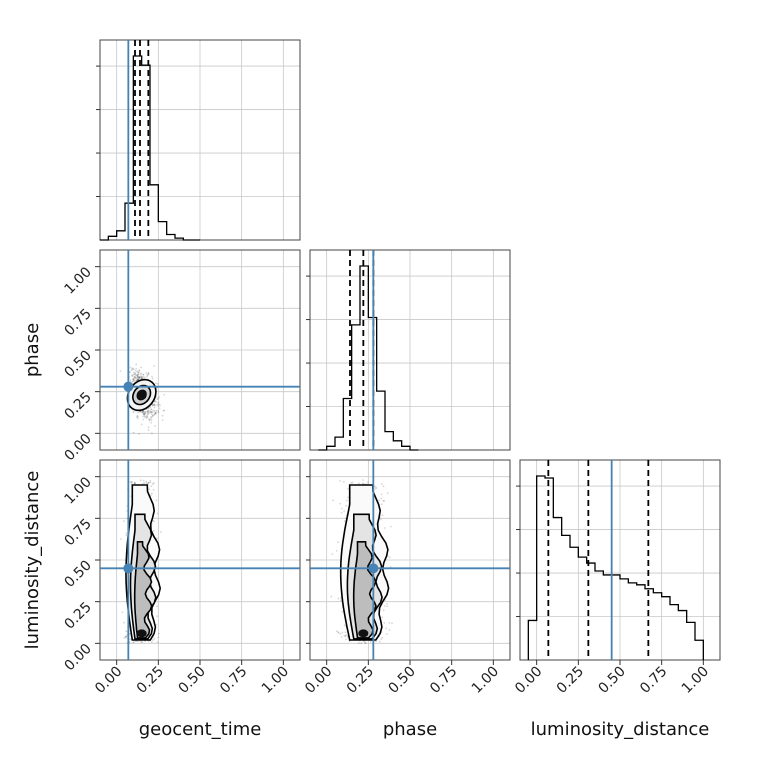 This screenshot has width=760, height=760. Describe the element at coordinates (410, 729) in the screenshot. I see `xlabel-phase: phase` at that location.